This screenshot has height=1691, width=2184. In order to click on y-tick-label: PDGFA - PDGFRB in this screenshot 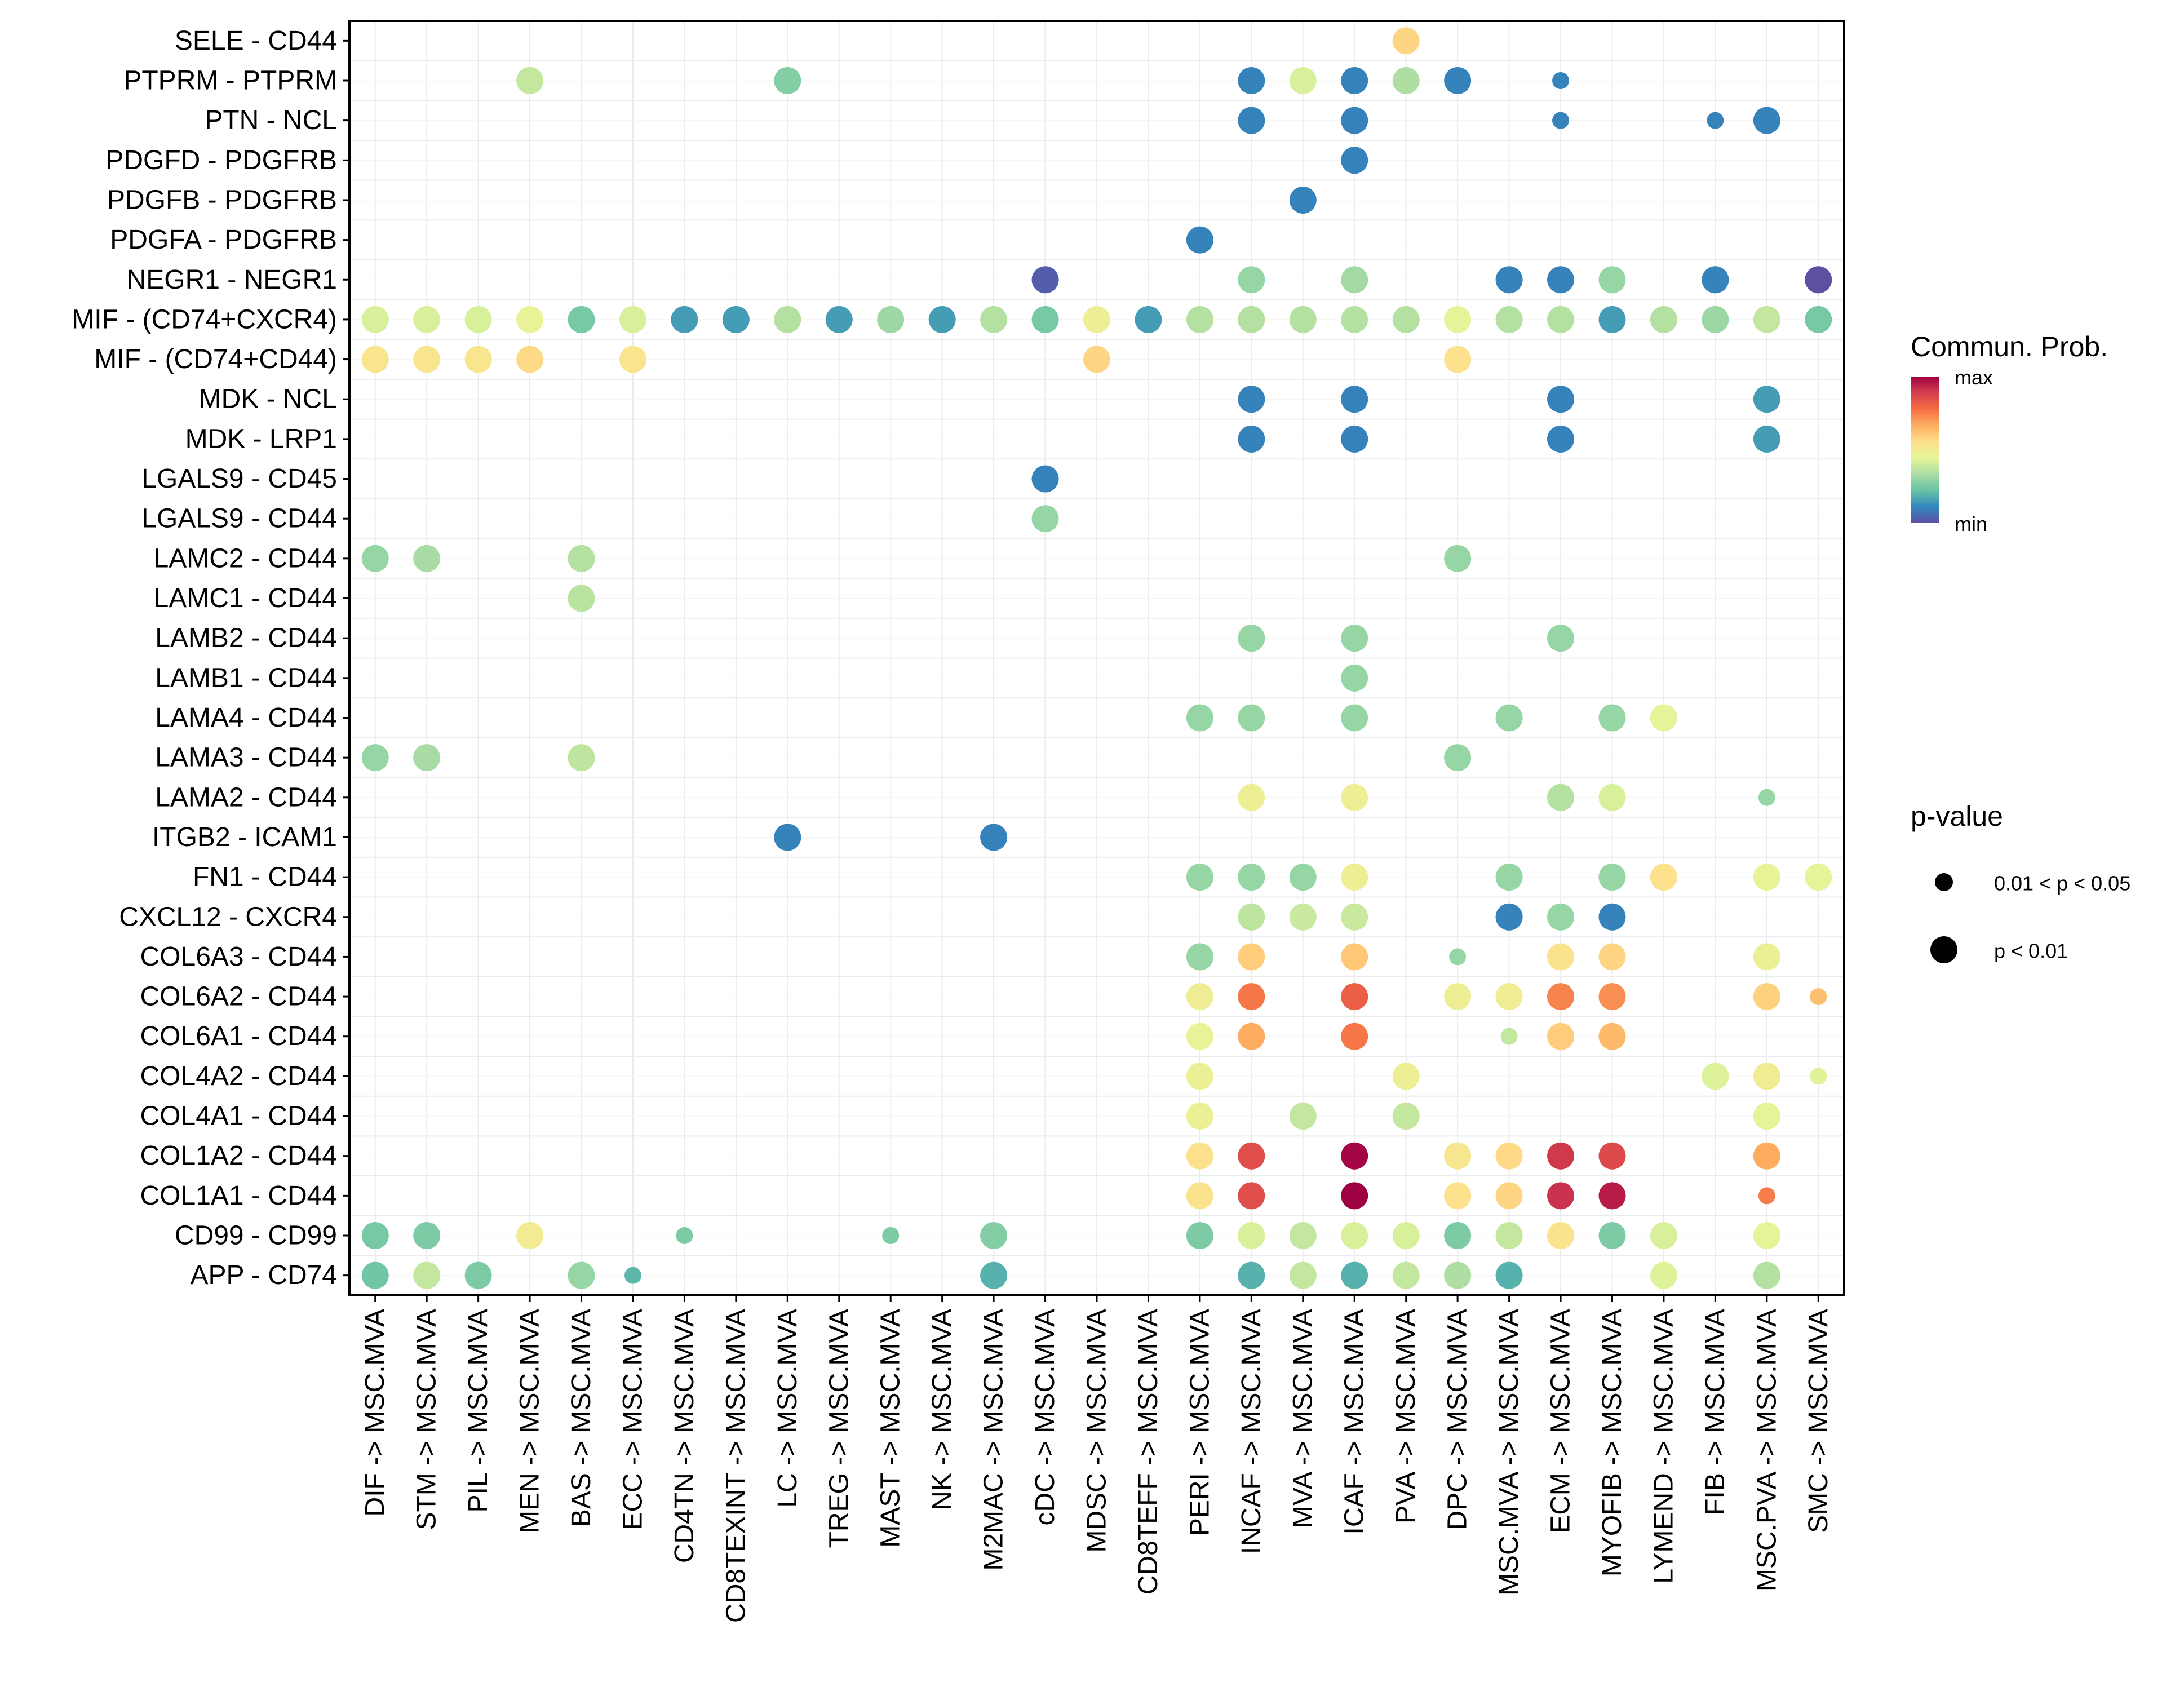, I will do `click(223, 240)`.